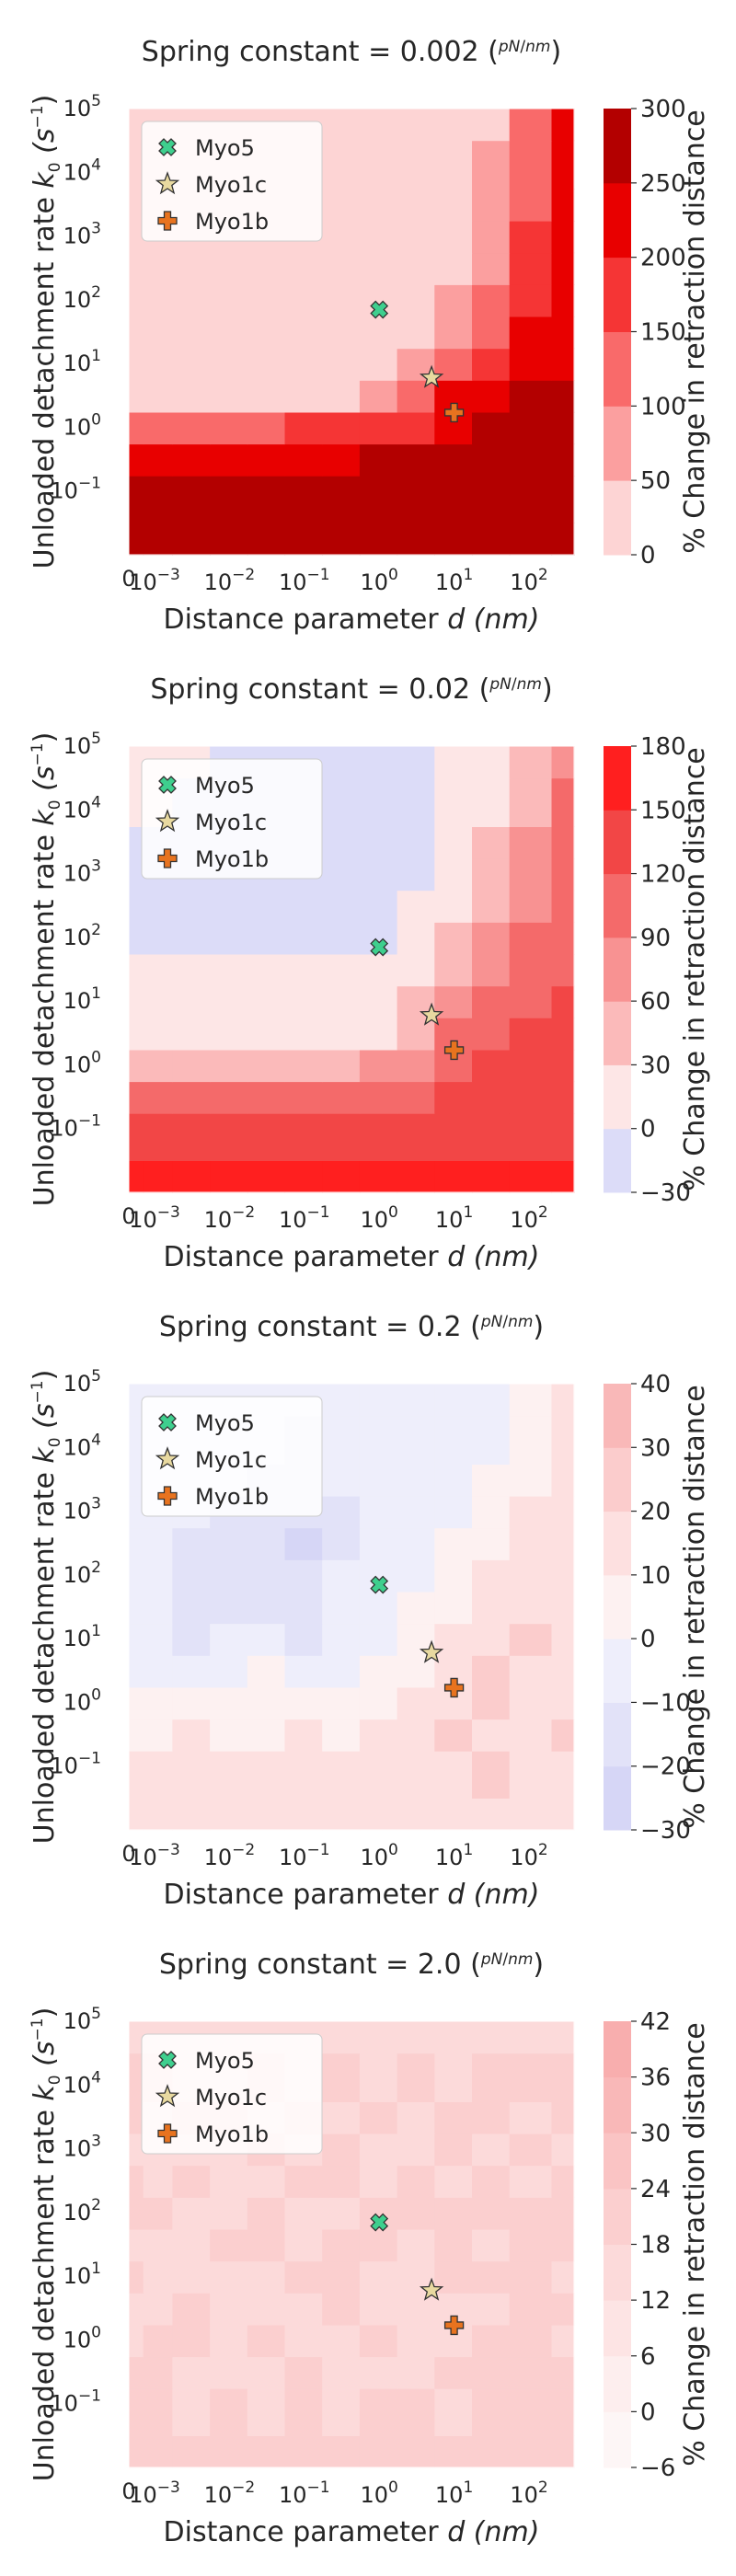 The width and height of the screenshot is (736, 2576). I want to click on y-tick-label: 10⁴, so click(82, 807).